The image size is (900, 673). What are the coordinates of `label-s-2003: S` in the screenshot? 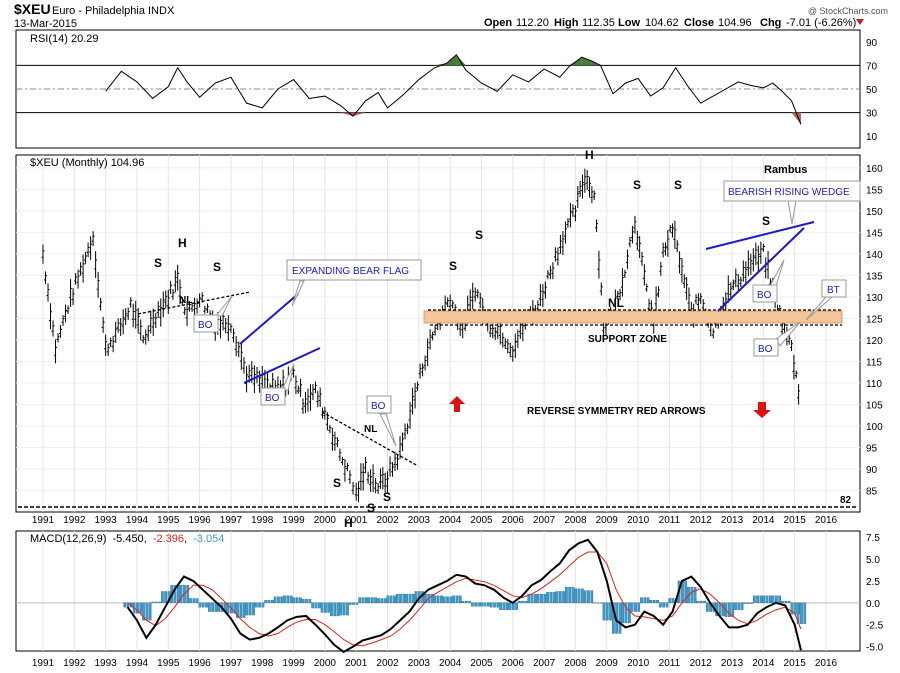 It's located at (453, 266).